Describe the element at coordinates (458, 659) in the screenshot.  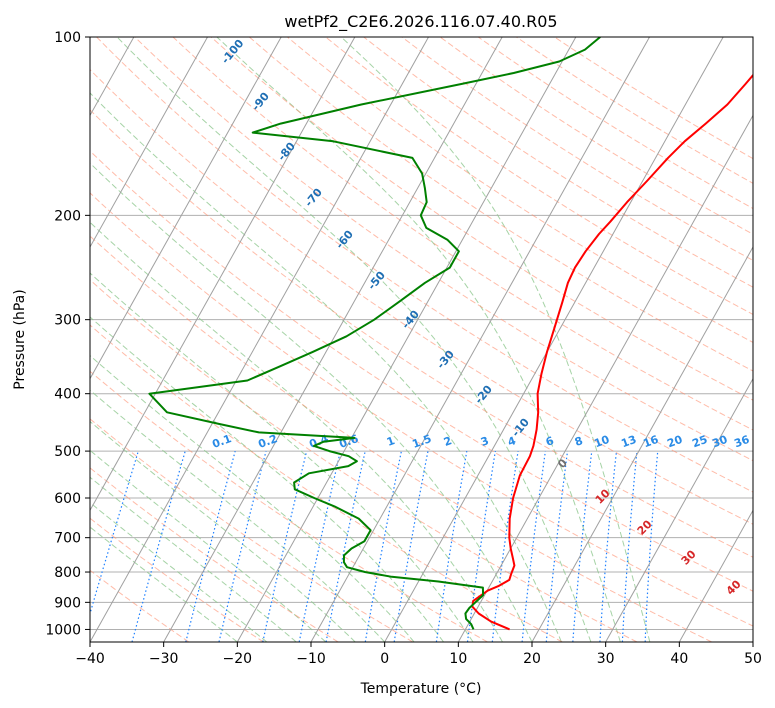
I see `x-tick-label: 10` at that location.